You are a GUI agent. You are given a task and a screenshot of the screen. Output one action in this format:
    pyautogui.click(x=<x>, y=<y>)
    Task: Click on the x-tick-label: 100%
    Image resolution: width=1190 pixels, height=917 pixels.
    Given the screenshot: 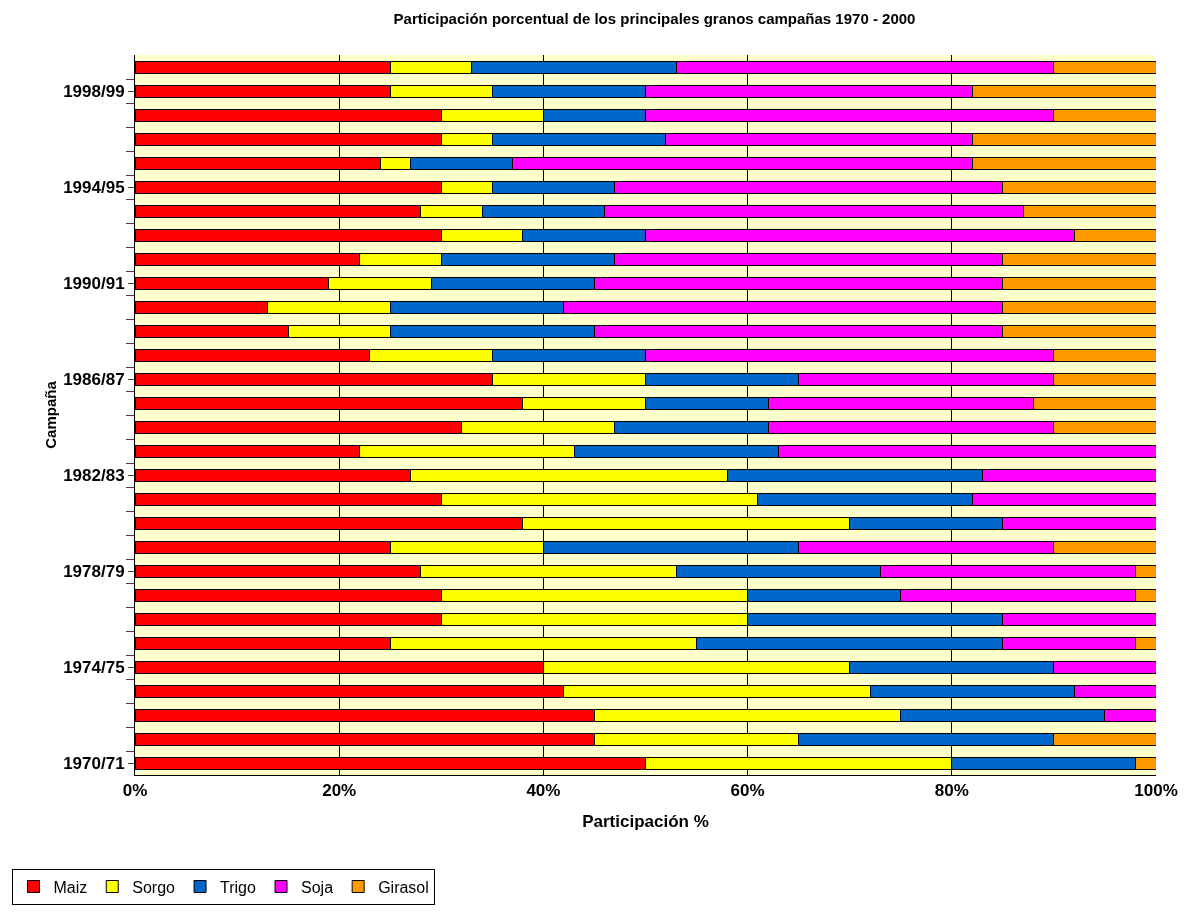 What is the action you would take?
    pyautogui.click(x=1156, y=791)
    